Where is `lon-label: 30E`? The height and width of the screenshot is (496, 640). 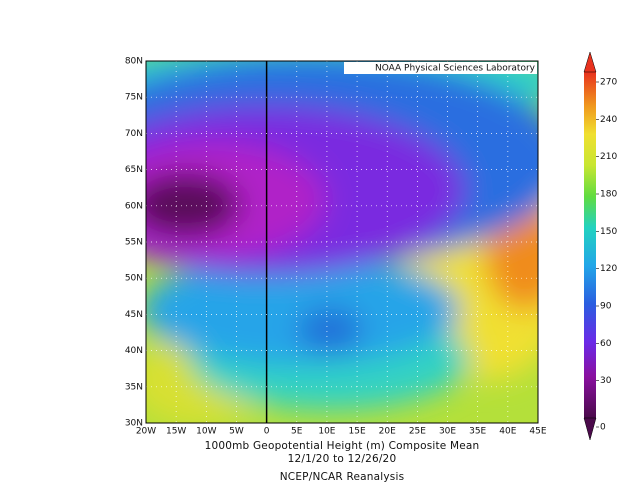
lon-label: 30E is located at coordinates (447, 432).